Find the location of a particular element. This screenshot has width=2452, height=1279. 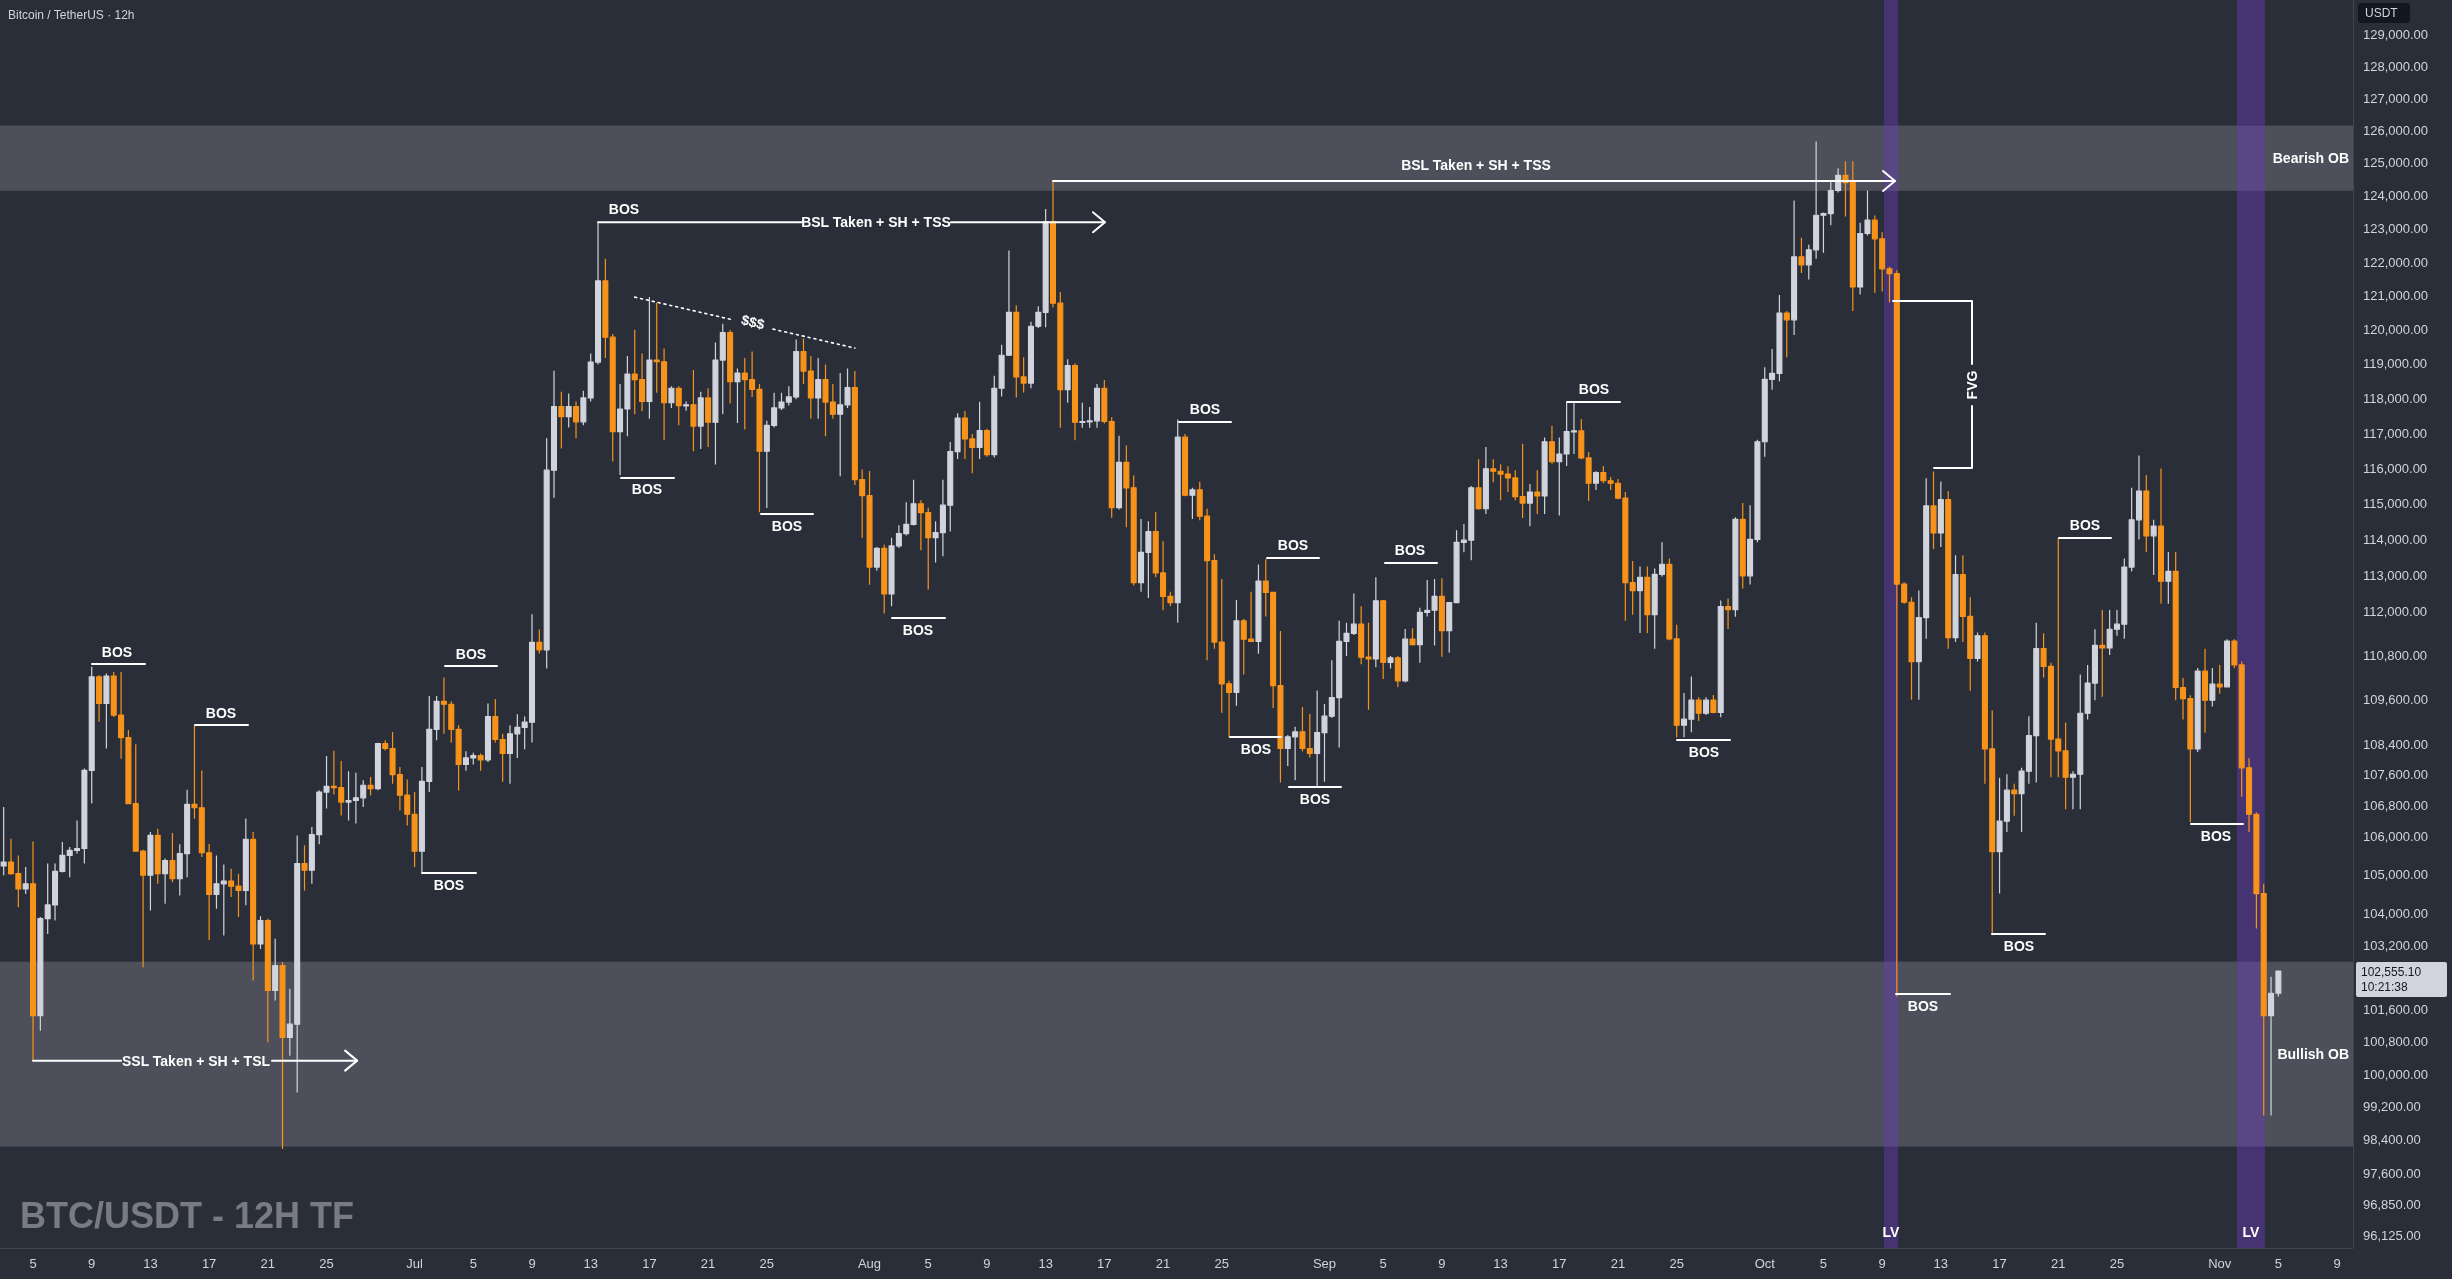

series-label: BSL Taken + SH + TSS is located at coordinates (1476, 165).